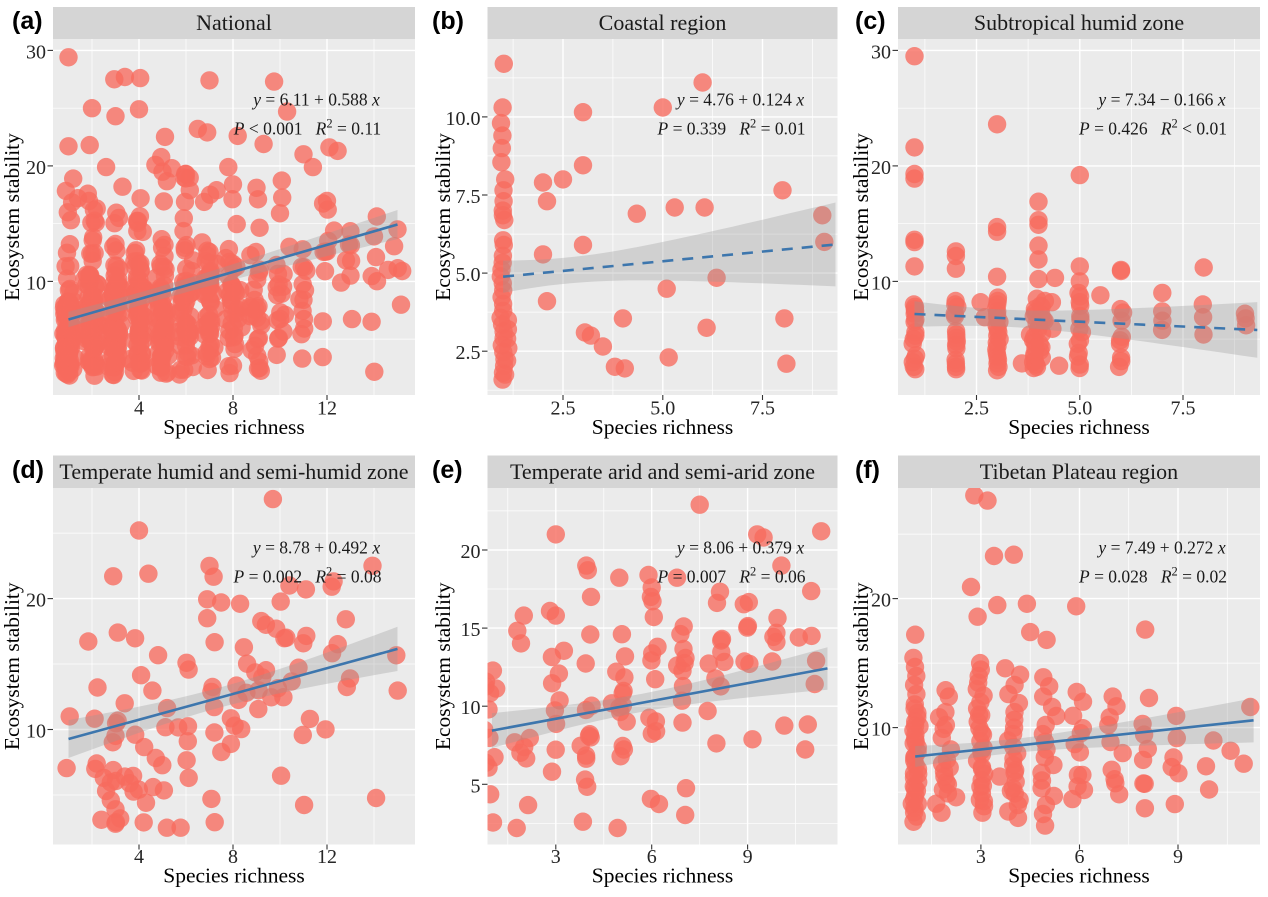 This screenshot has width=1268, height=897. I want to click on svg-text: Tibetan Plateau region, so click(1079, 471).